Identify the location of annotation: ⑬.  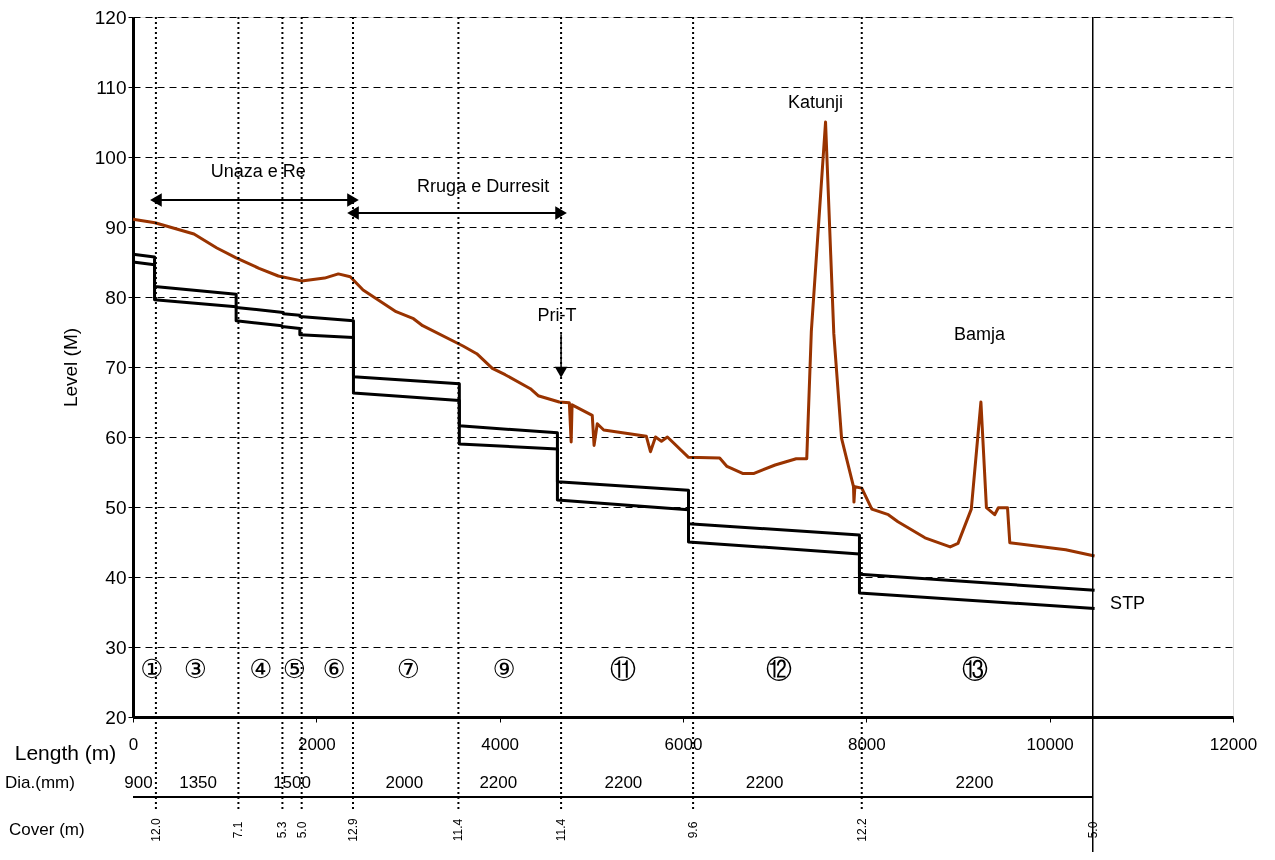
(974, 669).